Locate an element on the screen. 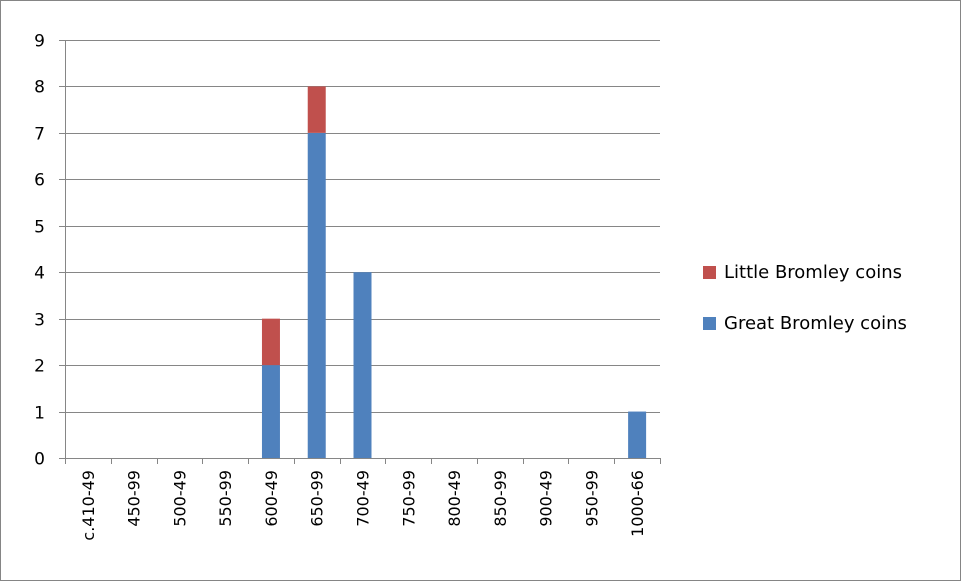 The image size is (961, 581). x-tick-label-3: 550-99 is located at coordinates (225, 498).